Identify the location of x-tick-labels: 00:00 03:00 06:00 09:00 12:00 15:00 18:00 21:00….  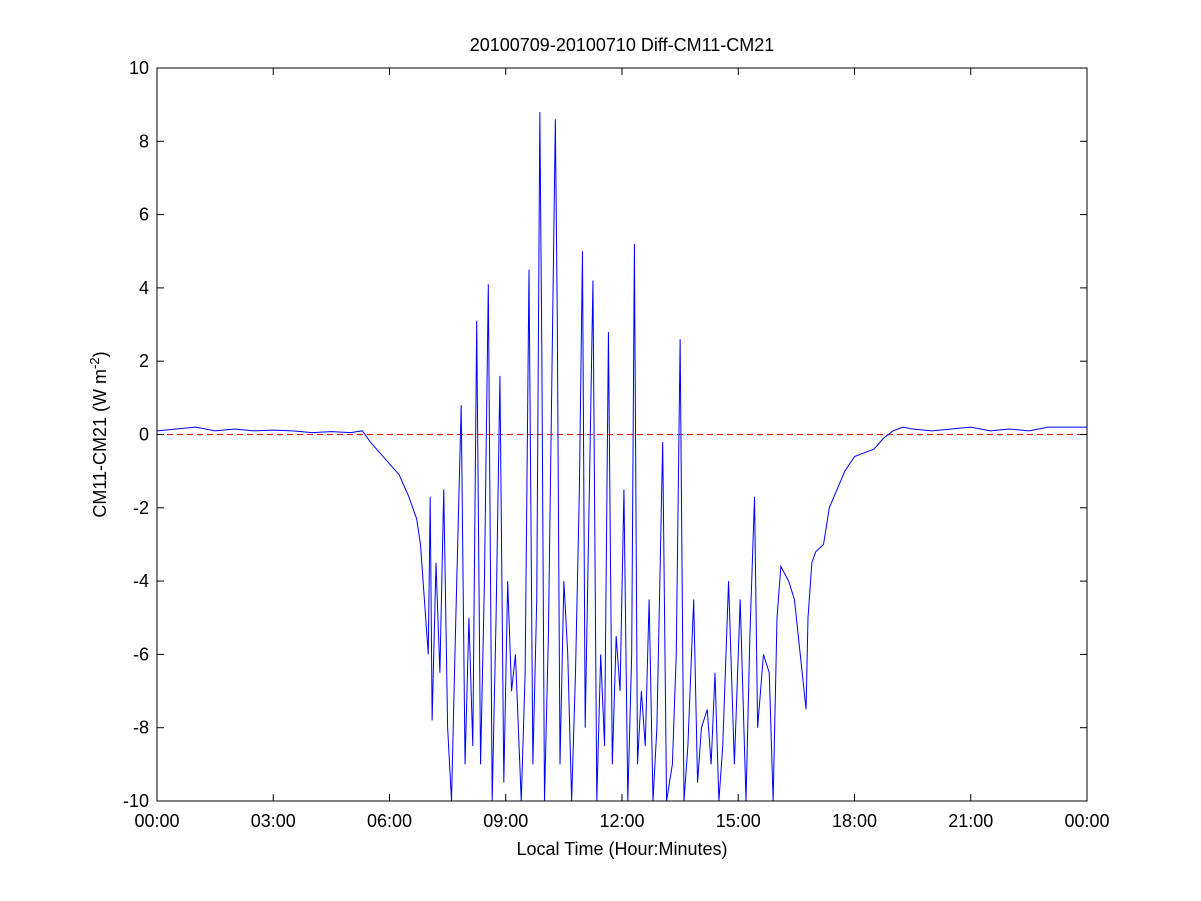
(621, 821).